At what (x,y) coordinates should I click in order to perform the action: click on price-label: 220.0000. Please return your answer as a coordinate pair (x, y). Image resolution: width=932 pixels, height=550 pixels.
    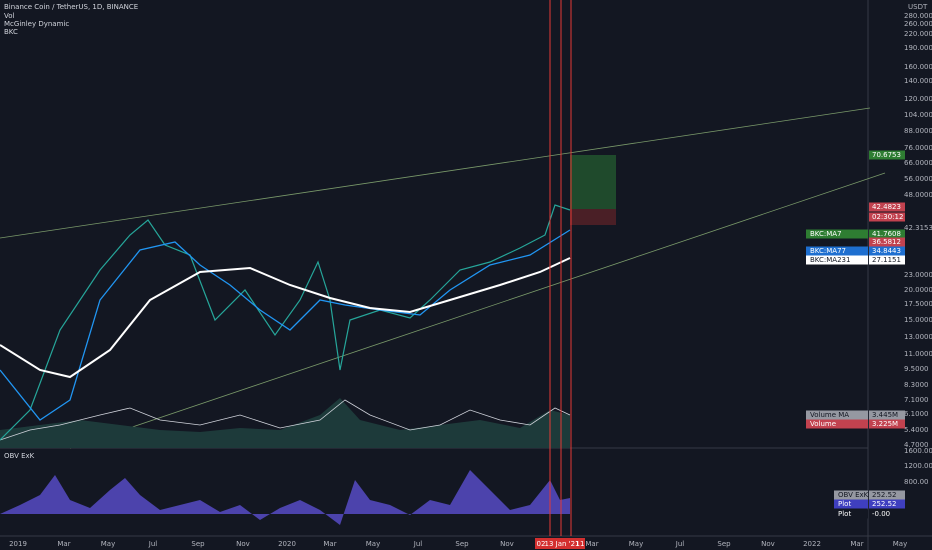
    Looking at the image, I should click on (918, 34).